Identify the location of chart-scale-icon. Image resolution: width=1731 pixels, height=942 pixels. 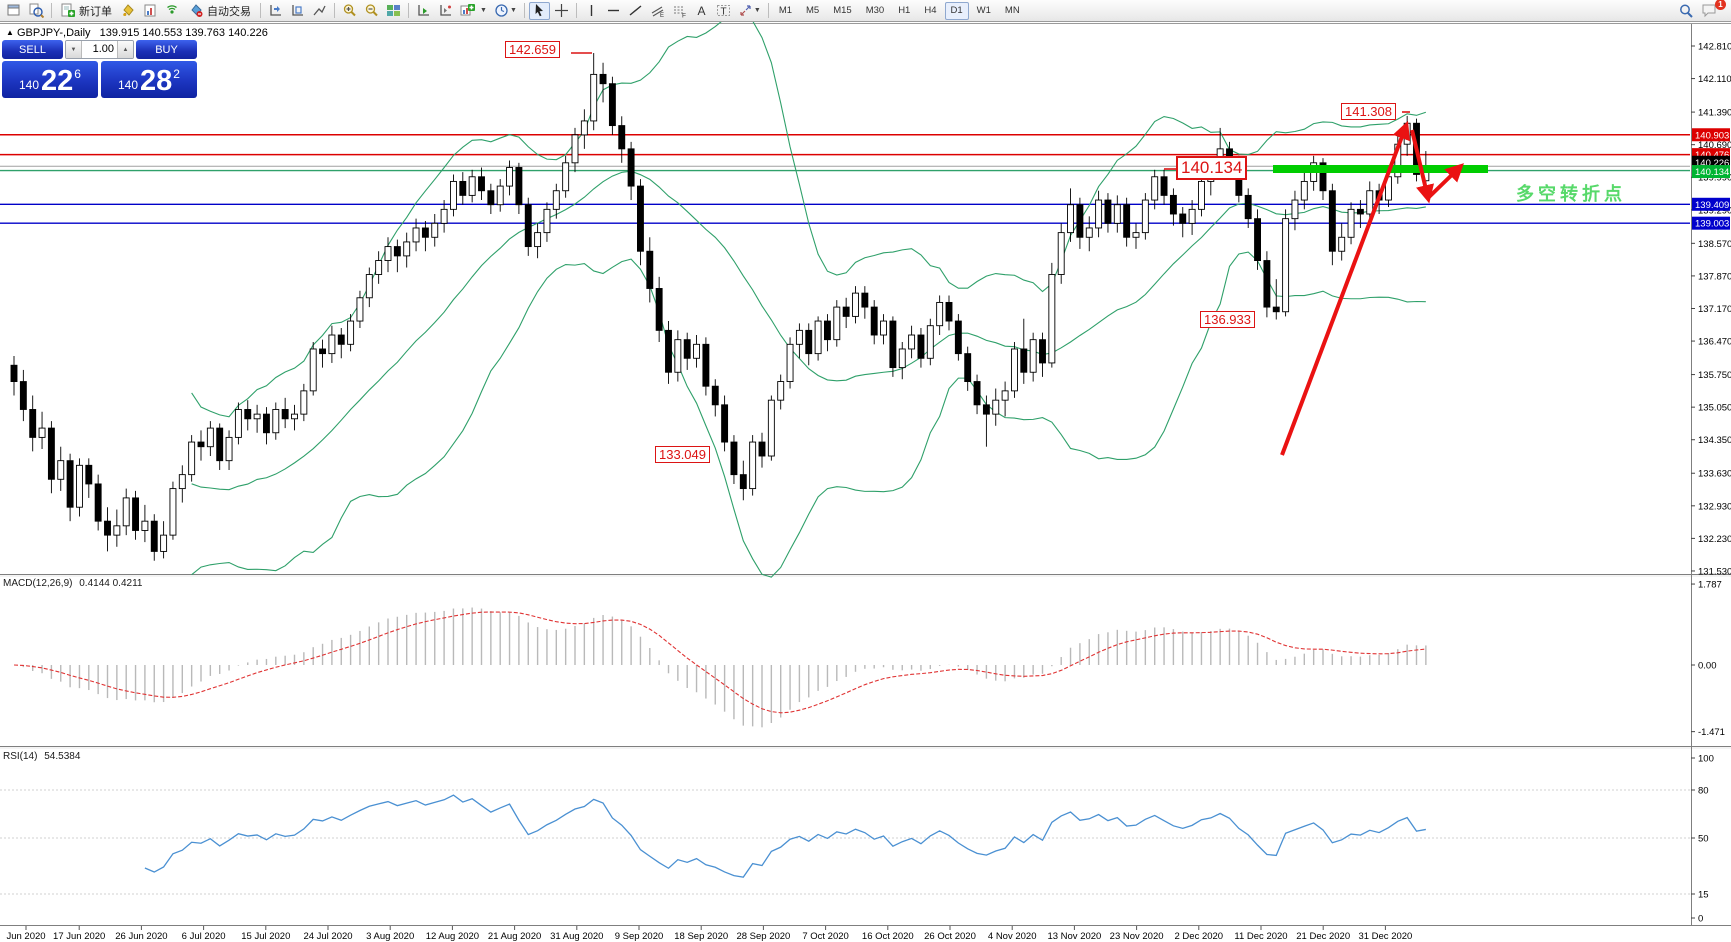
(319, 11).